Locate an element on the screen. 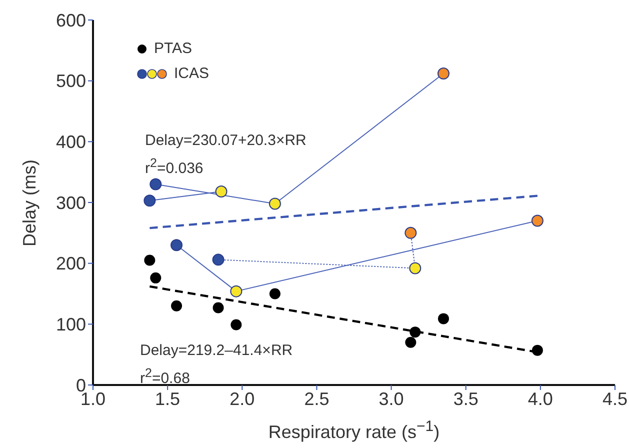  y-tick-label: 300 is located at coordinates (71, 202).